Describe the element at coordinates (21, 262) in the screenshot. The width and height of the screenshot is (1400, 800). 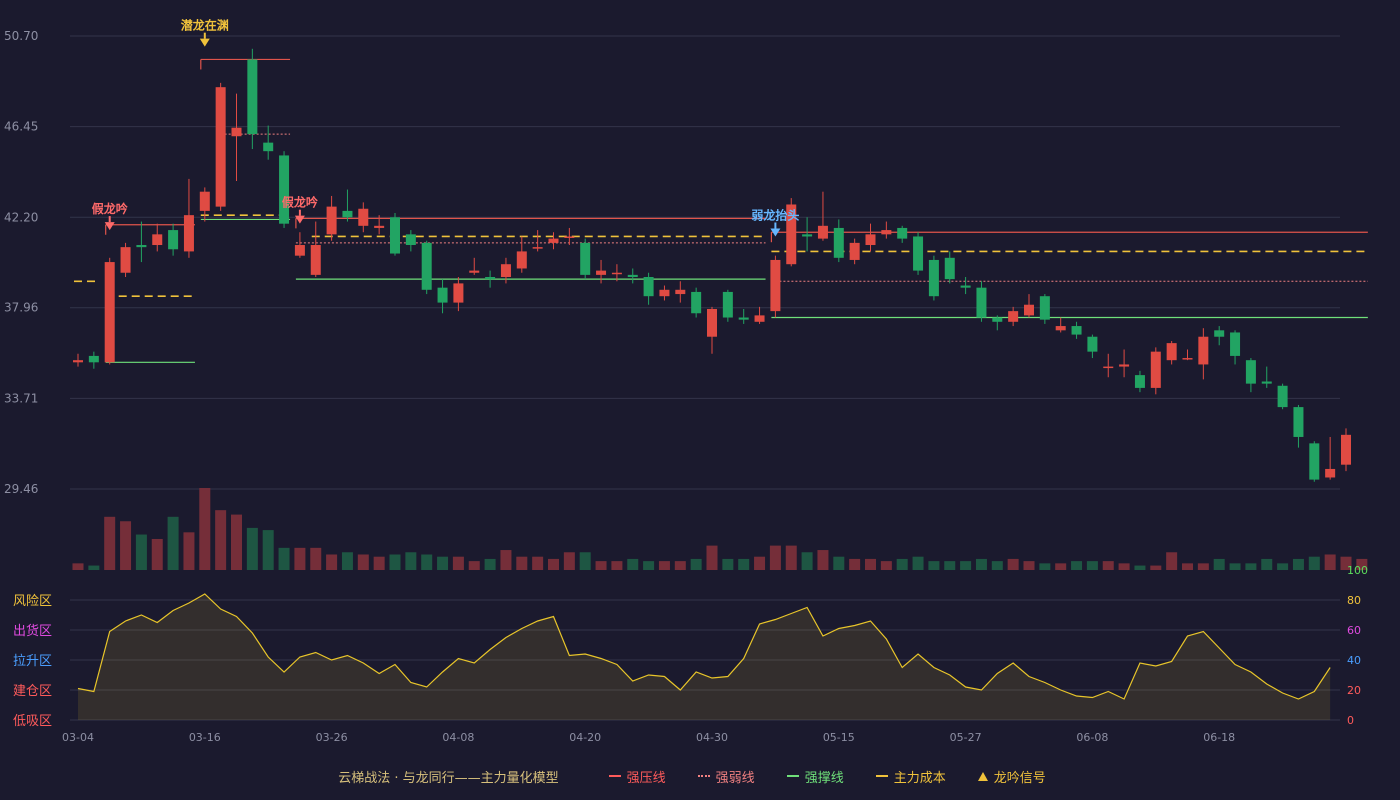
I see `price-axis: 50.70 46.45 42.20 37.96 33.71 29.46` at that location.